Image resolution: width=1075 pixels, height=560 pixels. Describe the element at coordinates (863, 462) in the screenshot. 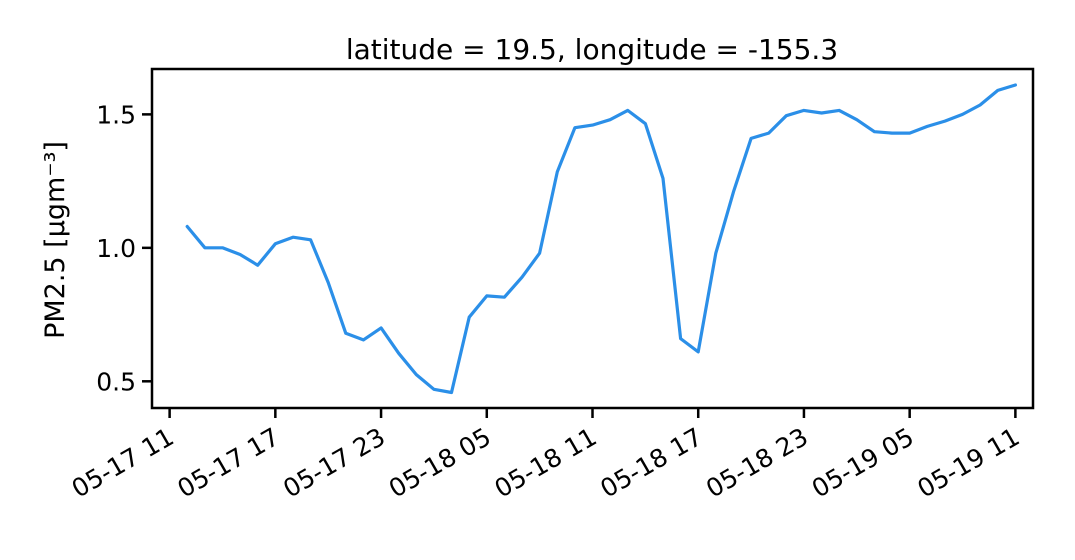

I see `x-tick-label: 05-19 05` at that location.